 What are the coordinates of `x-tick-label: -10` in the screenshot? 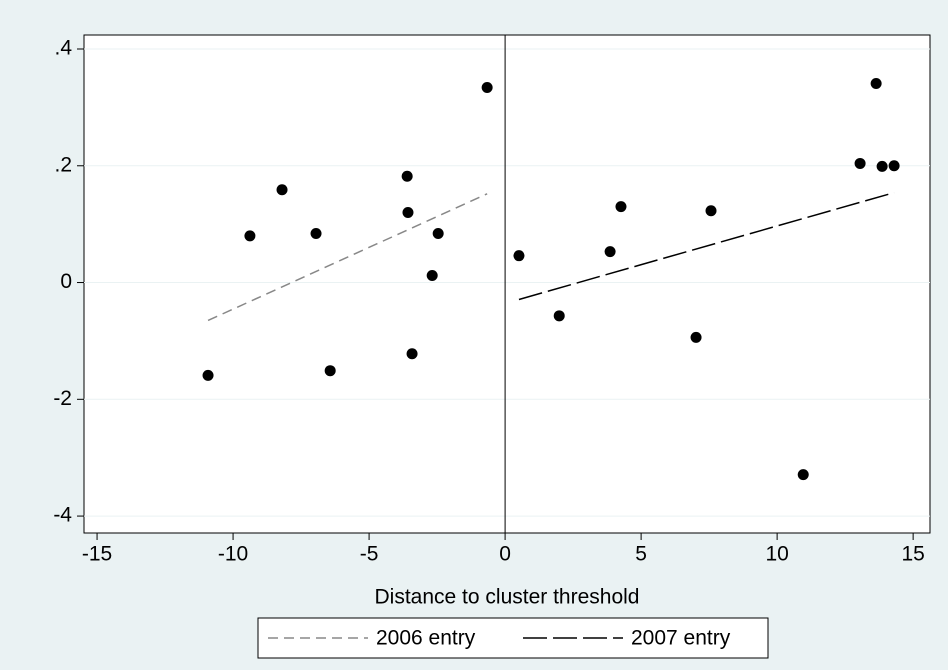 It's located at (233, 554).